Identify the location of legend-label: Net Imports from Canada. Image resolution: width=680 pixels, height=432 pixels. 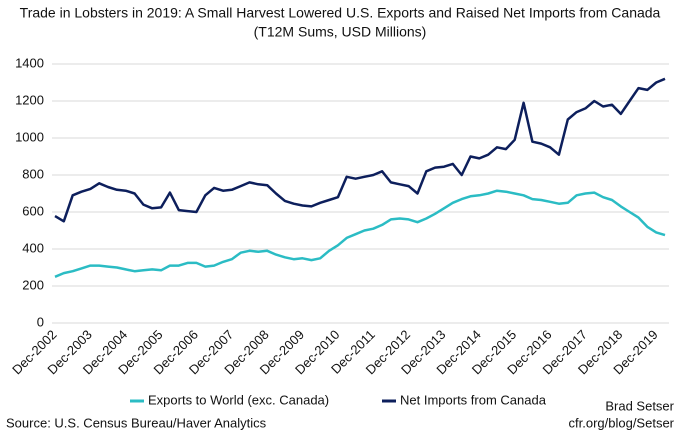
(473, 399).